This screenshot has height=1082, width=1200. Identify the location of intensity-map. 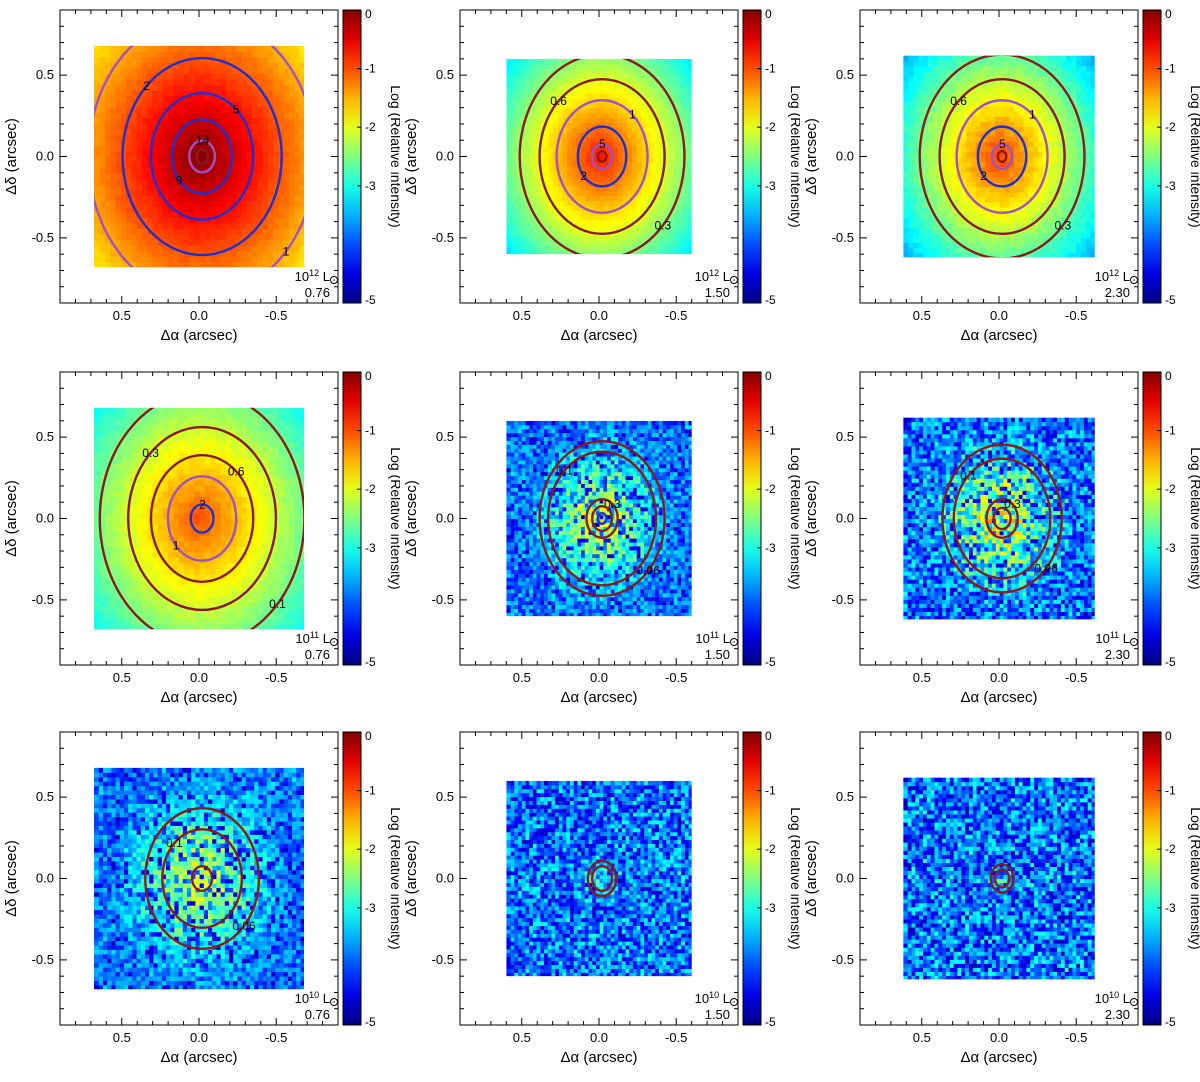
(199, 156).